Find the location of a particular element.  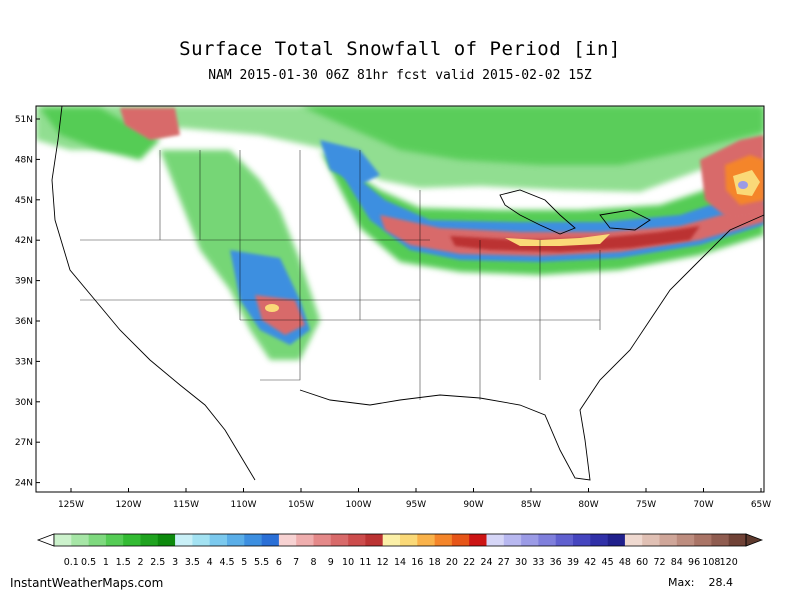

lat-label: 48N is located at coordinates (24, 160).